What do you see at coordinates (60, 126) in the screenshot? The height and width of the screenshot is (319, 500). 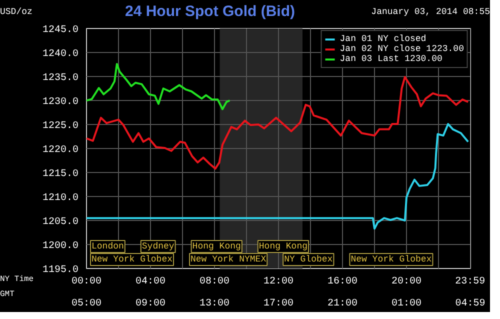 I see `y-tick-label: 1225.0` at bounding box center [60, 126].